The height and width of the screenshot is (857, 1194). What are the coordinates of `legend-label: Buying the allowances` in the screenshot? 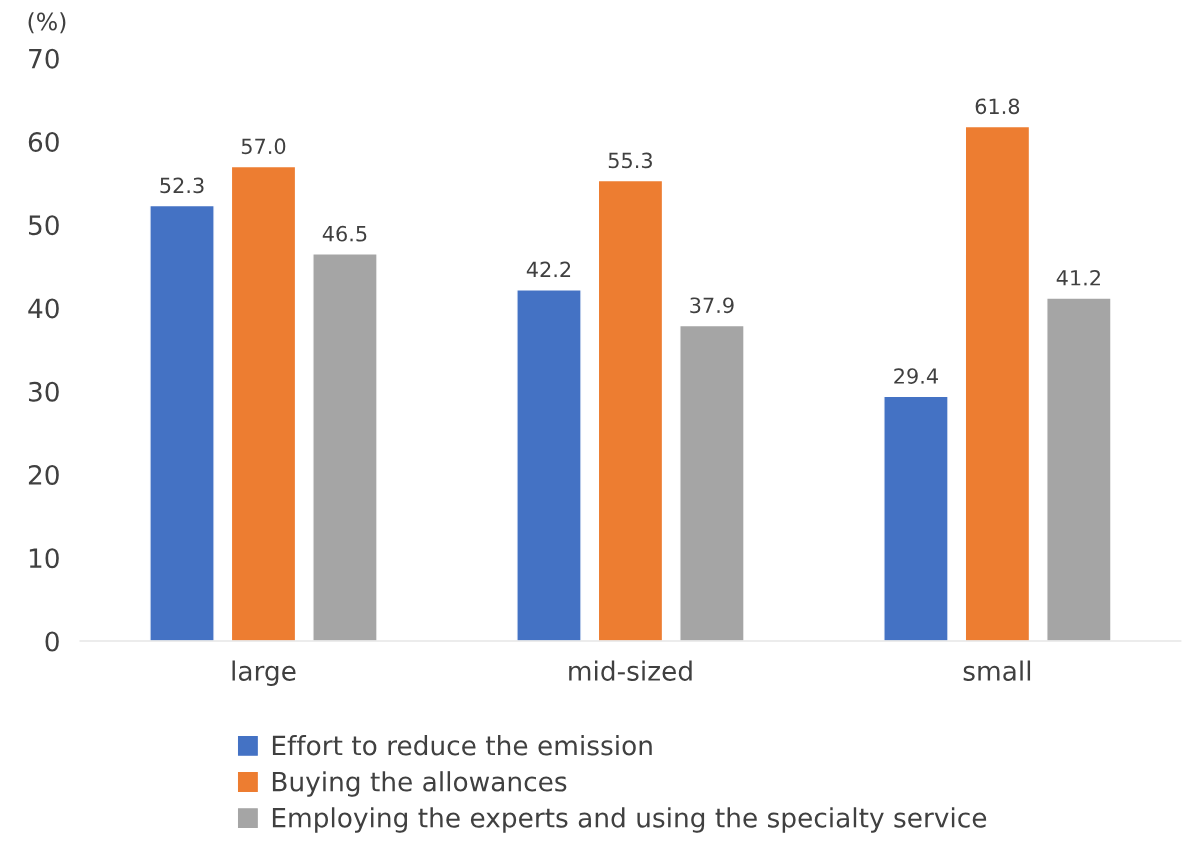 It's located at (419, 784).